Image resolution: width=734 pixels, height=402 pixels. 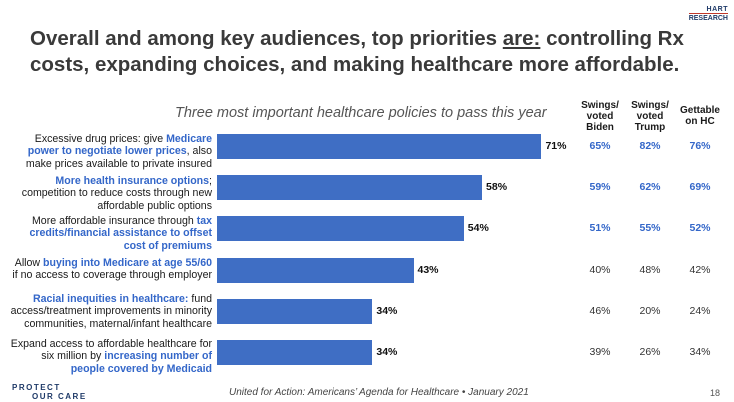 What do you see at coordinates (600, 187) in the screenshot?
I see `table-cell-biden: 59%` at bounding box center [600, 187].